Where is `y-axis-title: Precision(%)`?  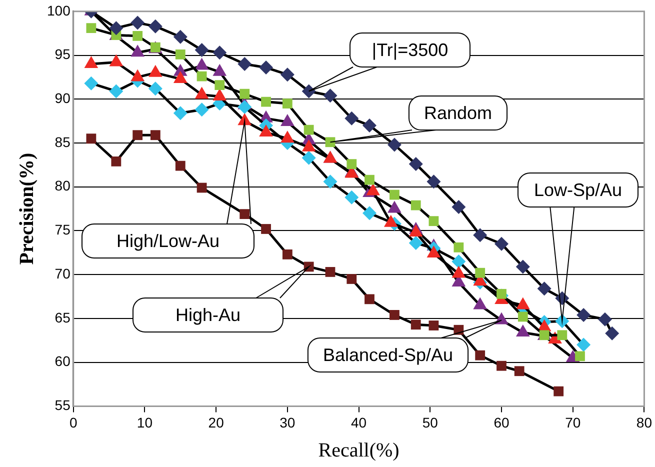 y-axis-title: Precision(%) is located at coordinates (27, 208).